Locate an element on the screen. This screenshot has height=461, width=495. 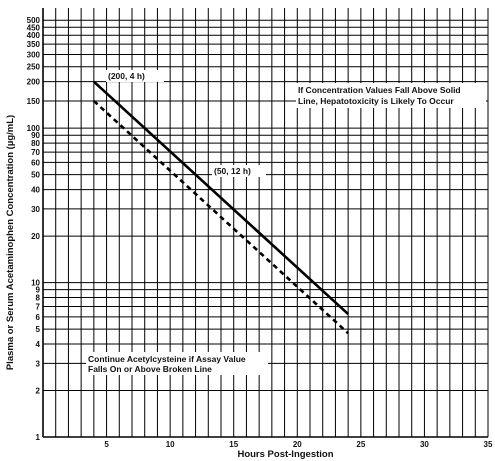
y-tick-label: 10 is located at coordinates (35, 283).